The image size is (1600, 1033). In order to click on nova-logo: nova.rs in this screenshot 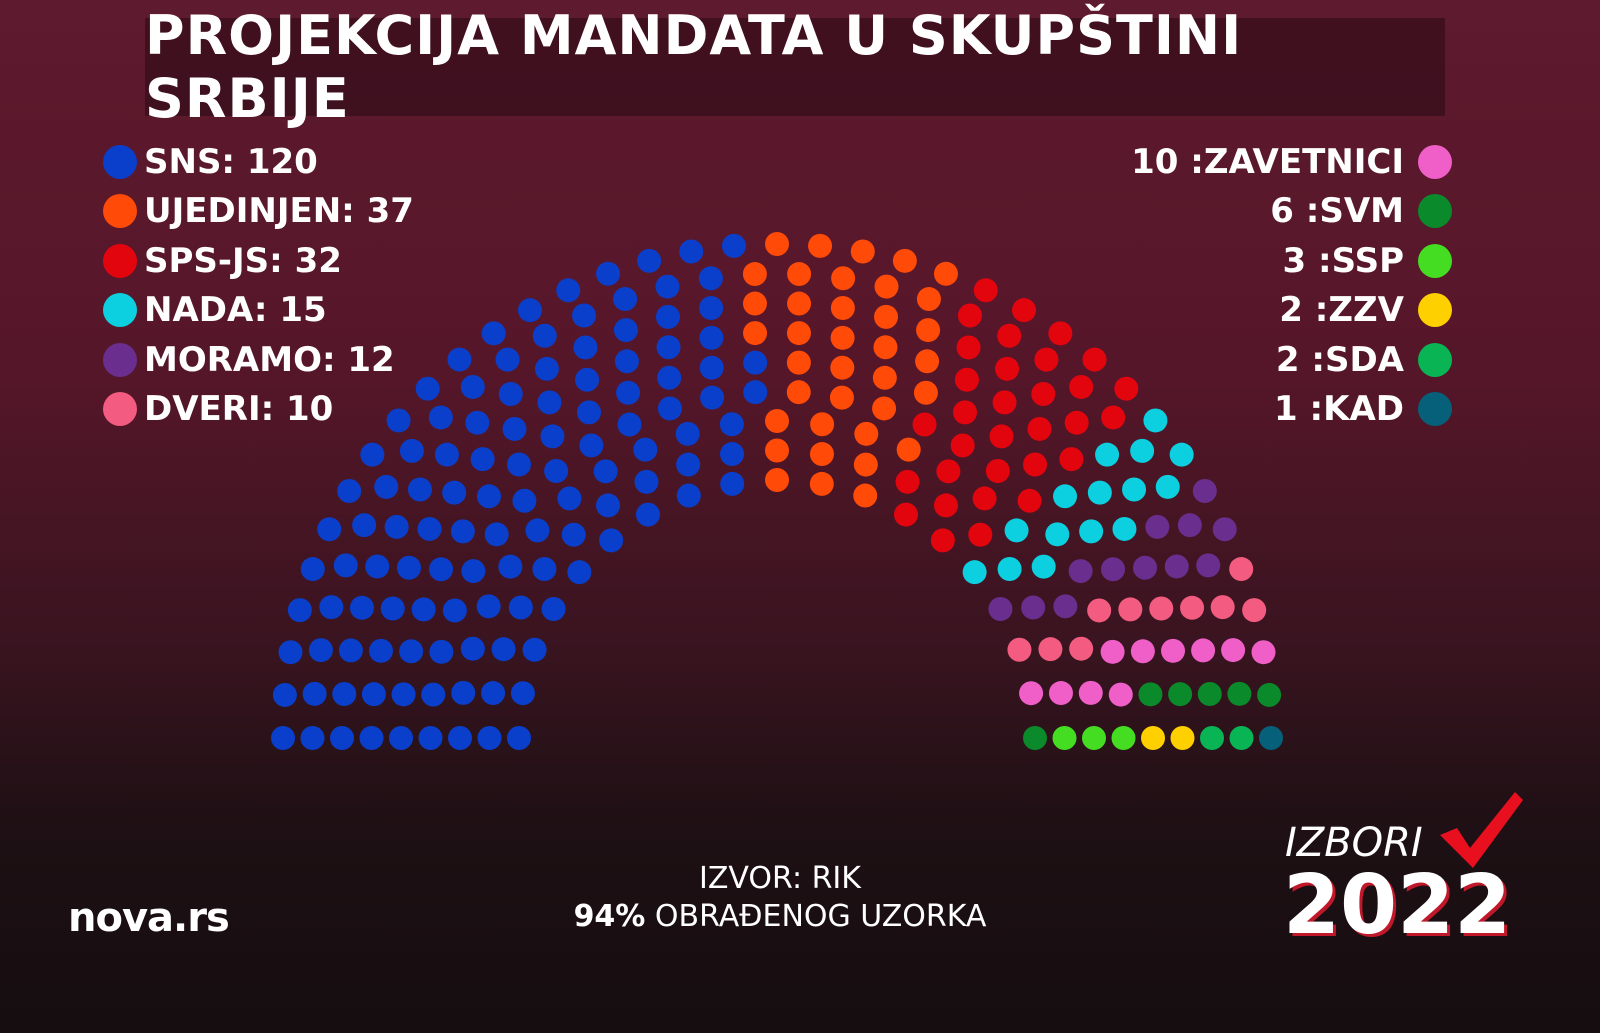, I will do `click(149, 918)`.